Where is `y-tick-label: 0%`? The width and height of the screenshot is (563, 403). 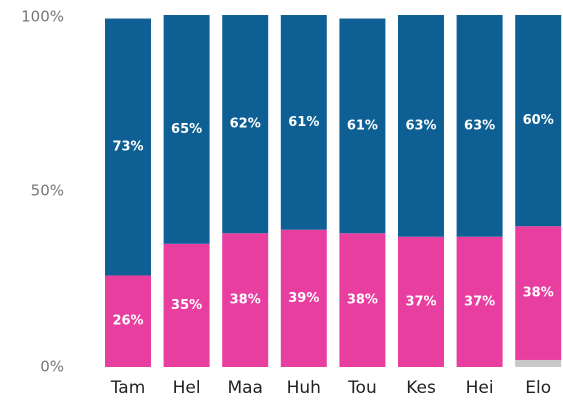
y-tick-label: 0% is located at coordinates (52, 367).